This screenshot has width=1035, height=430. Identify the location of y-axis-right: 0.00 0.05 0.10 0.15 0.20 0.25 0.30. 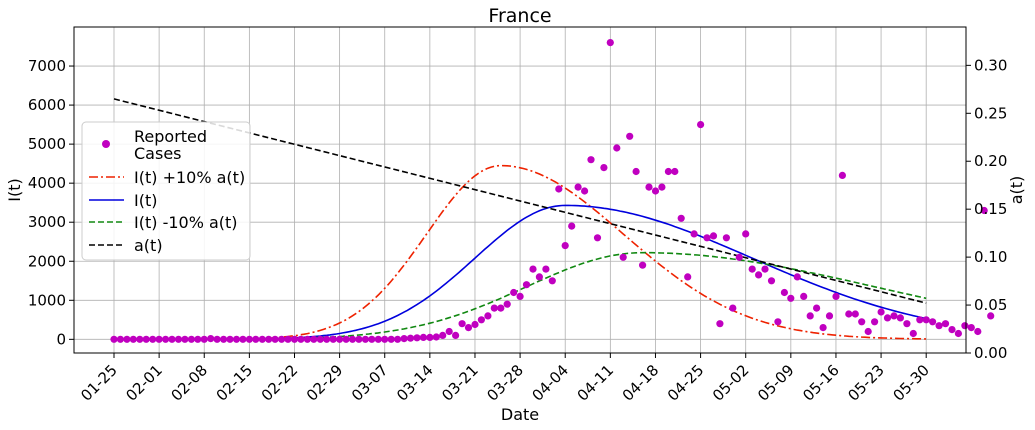
(986, 209).